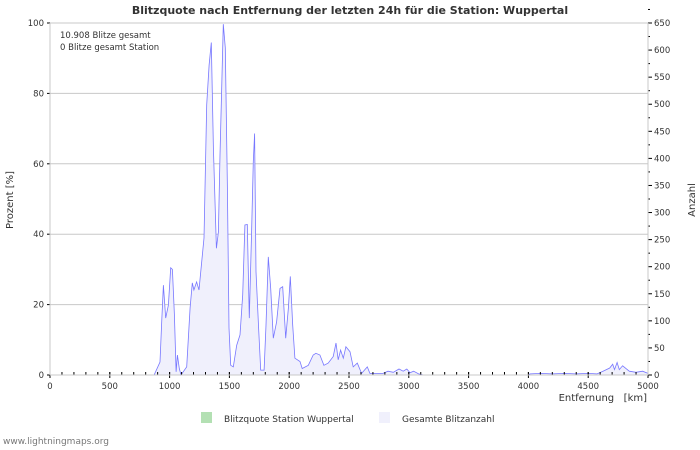  What do you see at coordinates (56, 442) in the screenshot?
I see `footer-link: www.lightningmaps.org` at bounding box center [56, 442].